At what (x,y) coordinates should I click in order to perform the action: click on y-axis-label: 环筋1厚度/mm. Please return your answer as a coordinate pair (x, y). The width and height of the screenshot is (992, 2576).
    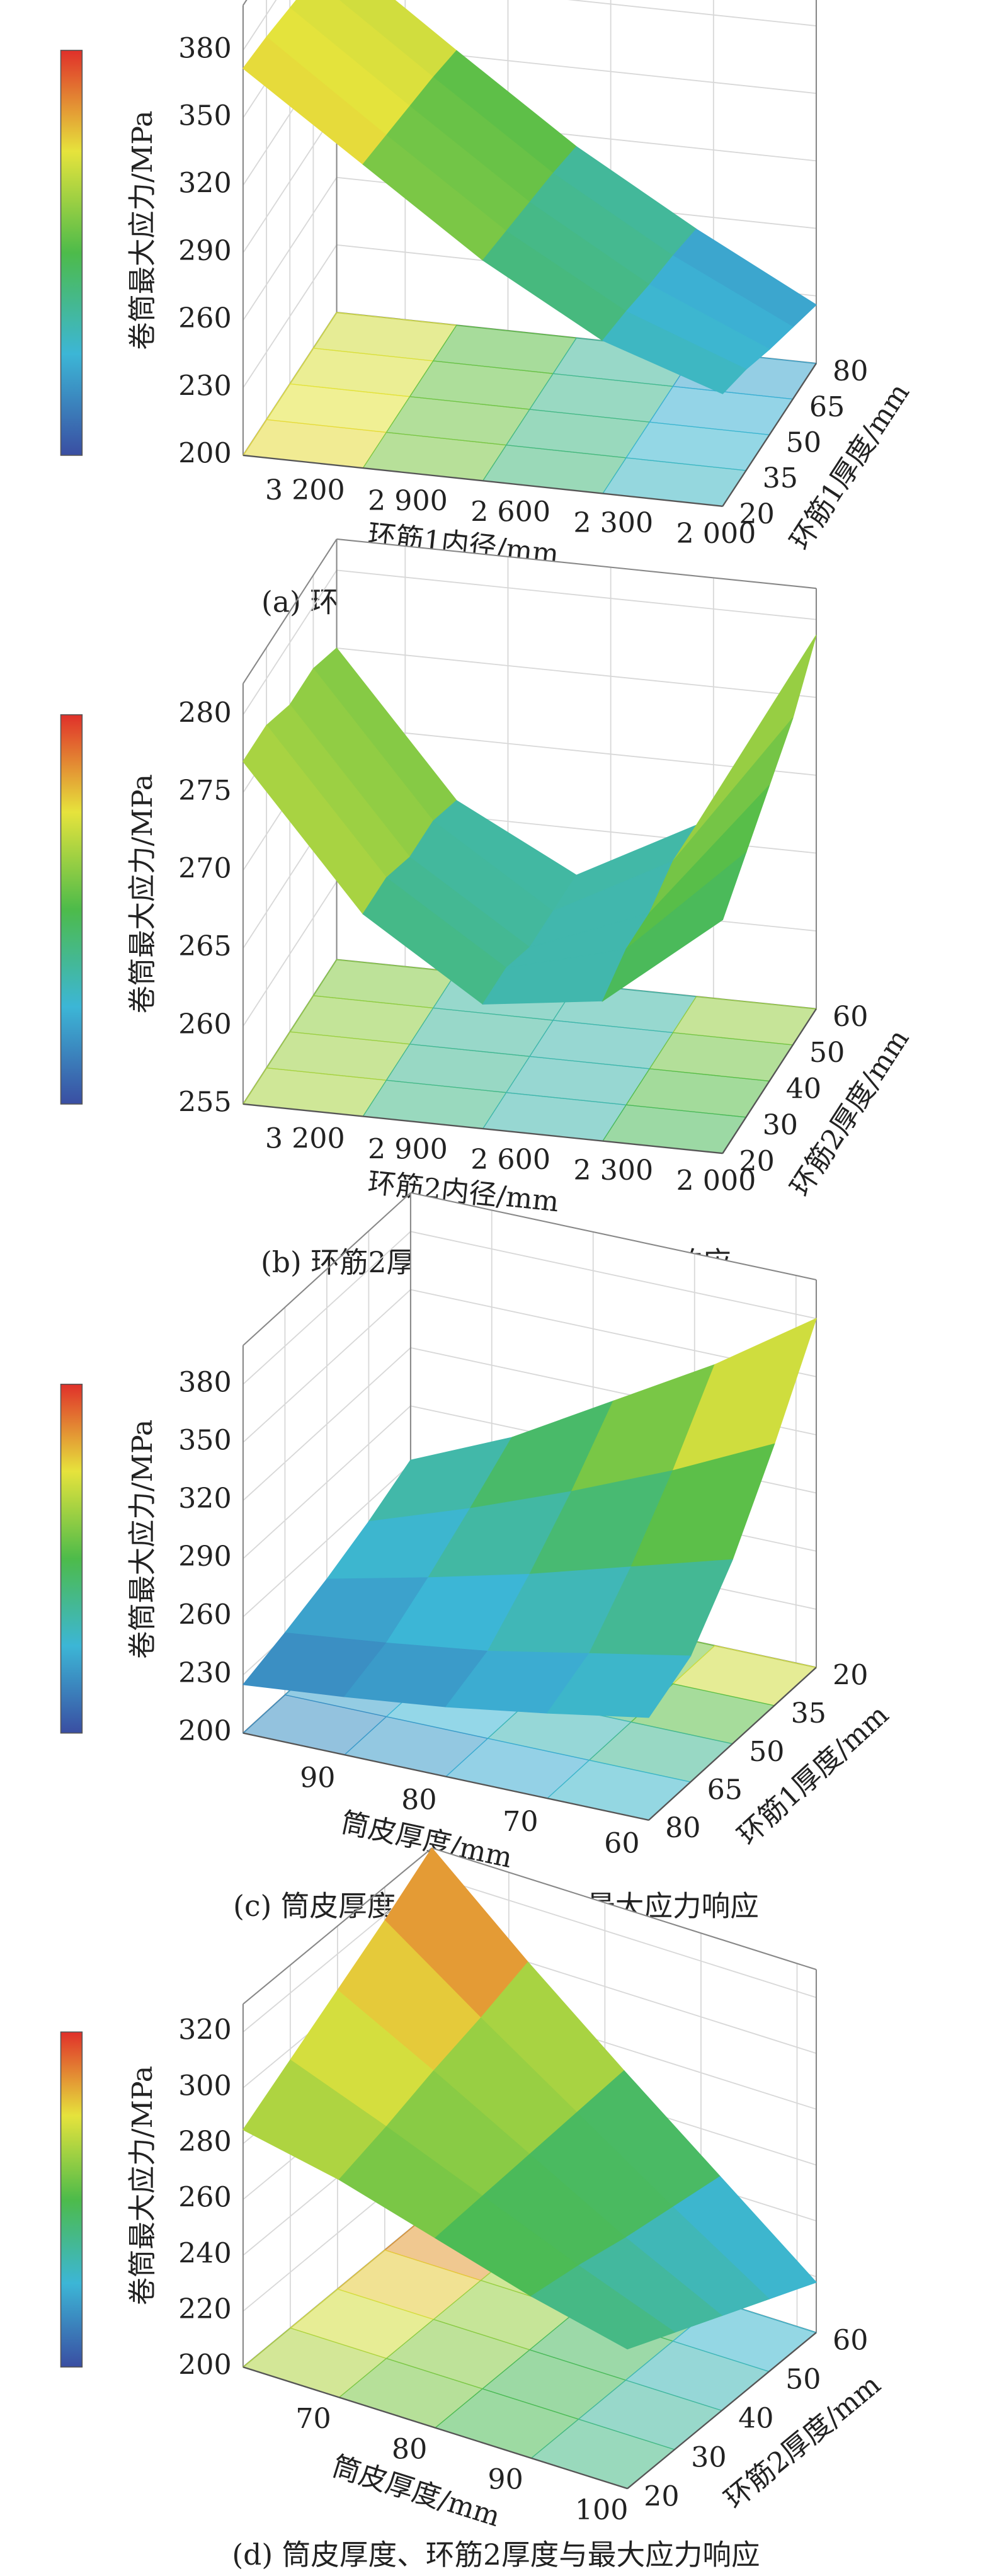
    Looking at the image, I should click on (850, 467).